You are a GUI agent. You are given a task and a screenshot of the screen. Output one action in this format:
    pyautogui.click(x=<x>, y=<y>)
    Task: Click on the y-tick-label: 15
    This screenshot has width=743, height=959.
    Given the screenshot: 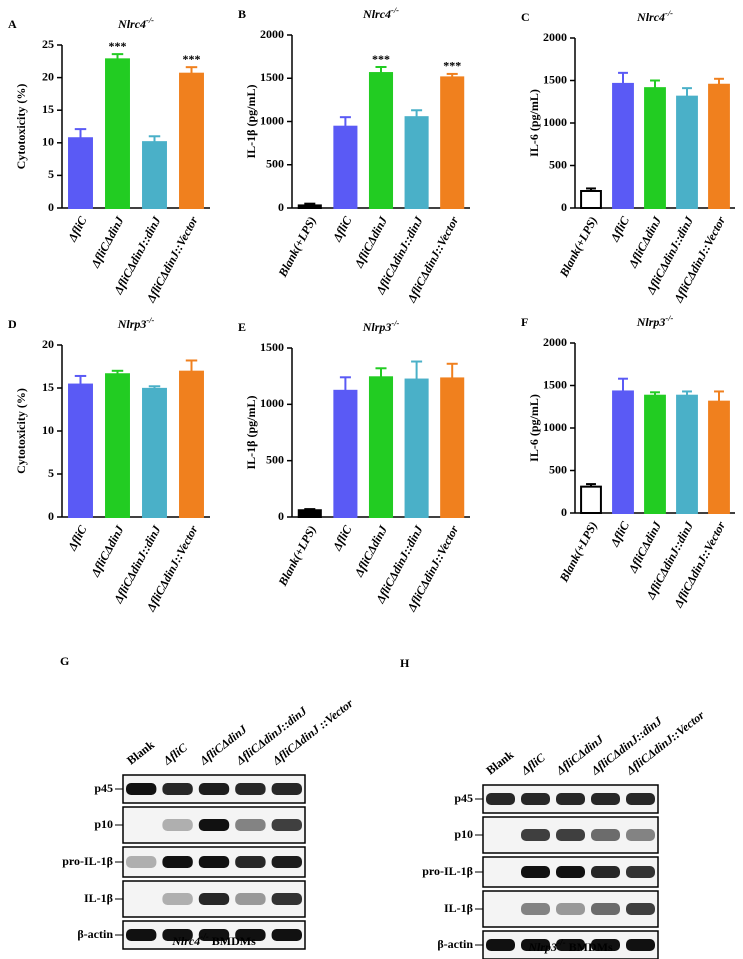 What is the action you would take?
    pyautogui.click(x=48, y=109)
    